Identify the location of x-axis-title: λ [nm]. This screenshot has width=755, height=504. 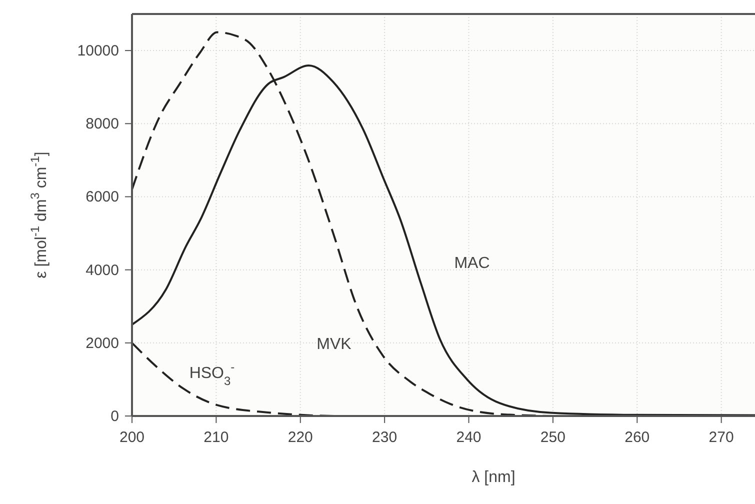
(494, 477).